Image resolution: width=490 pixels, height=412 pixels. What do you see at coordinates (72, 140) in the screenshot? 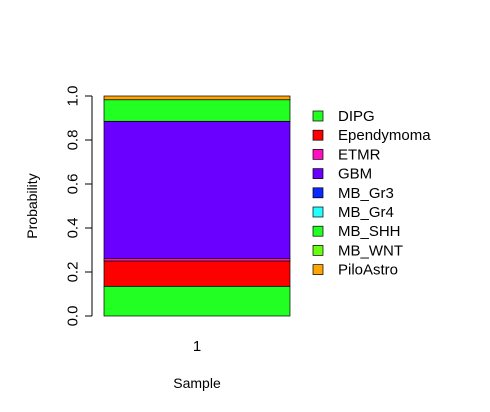
I see `y-tick-label: 0.8` at bounding box center [72, 140].